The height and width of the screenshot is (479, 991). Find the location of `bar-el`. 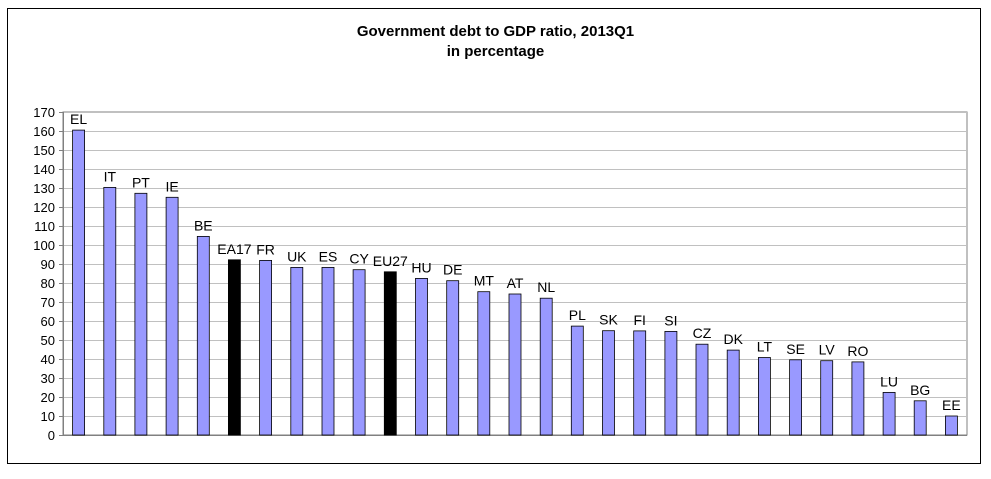

bar-el is located at coordinates (78, 282).